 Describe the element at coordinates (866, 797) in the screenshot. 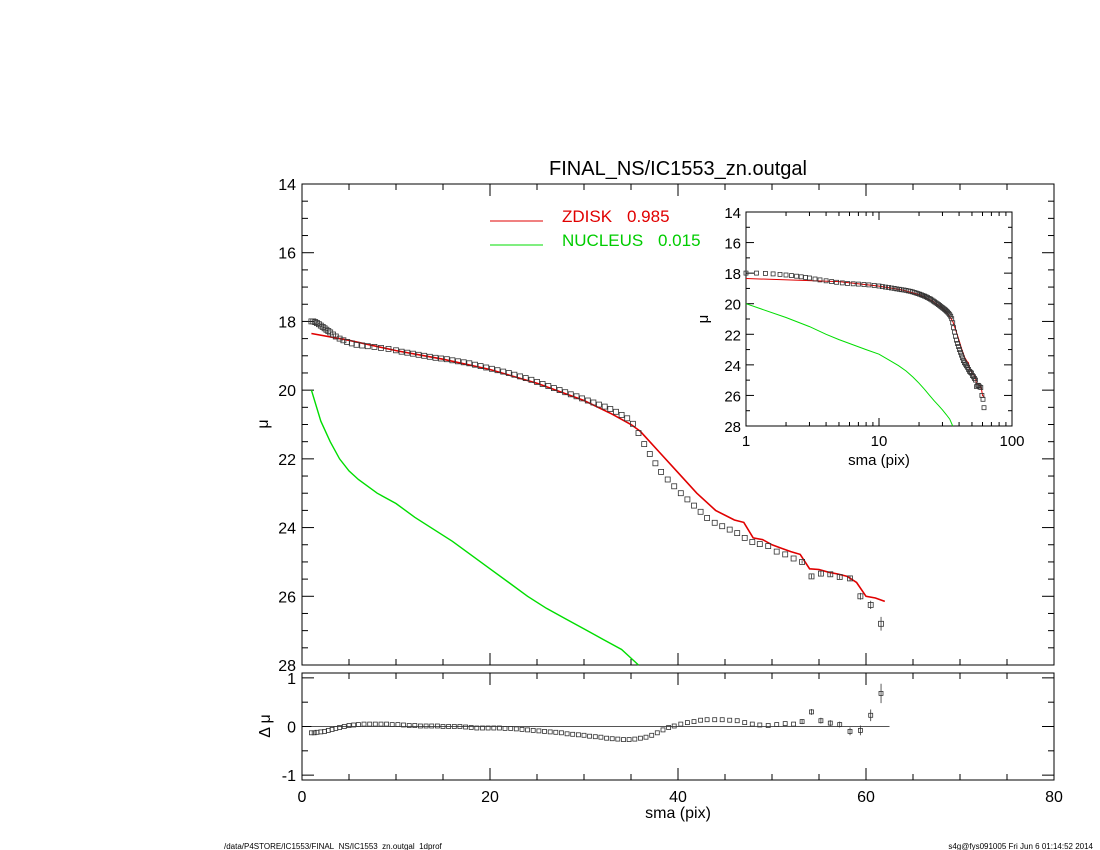

I see `x-tick-label: 60` at that location.